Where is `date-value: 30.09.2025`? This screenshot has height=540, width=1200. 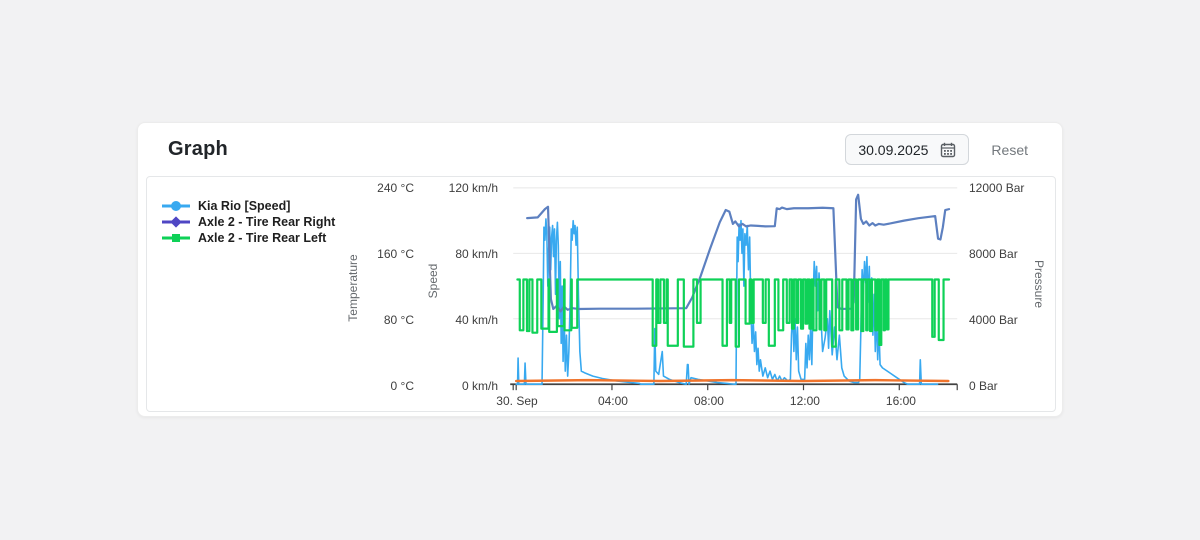
date-value: 30.09.2025 is located at coordinates (893, 149).